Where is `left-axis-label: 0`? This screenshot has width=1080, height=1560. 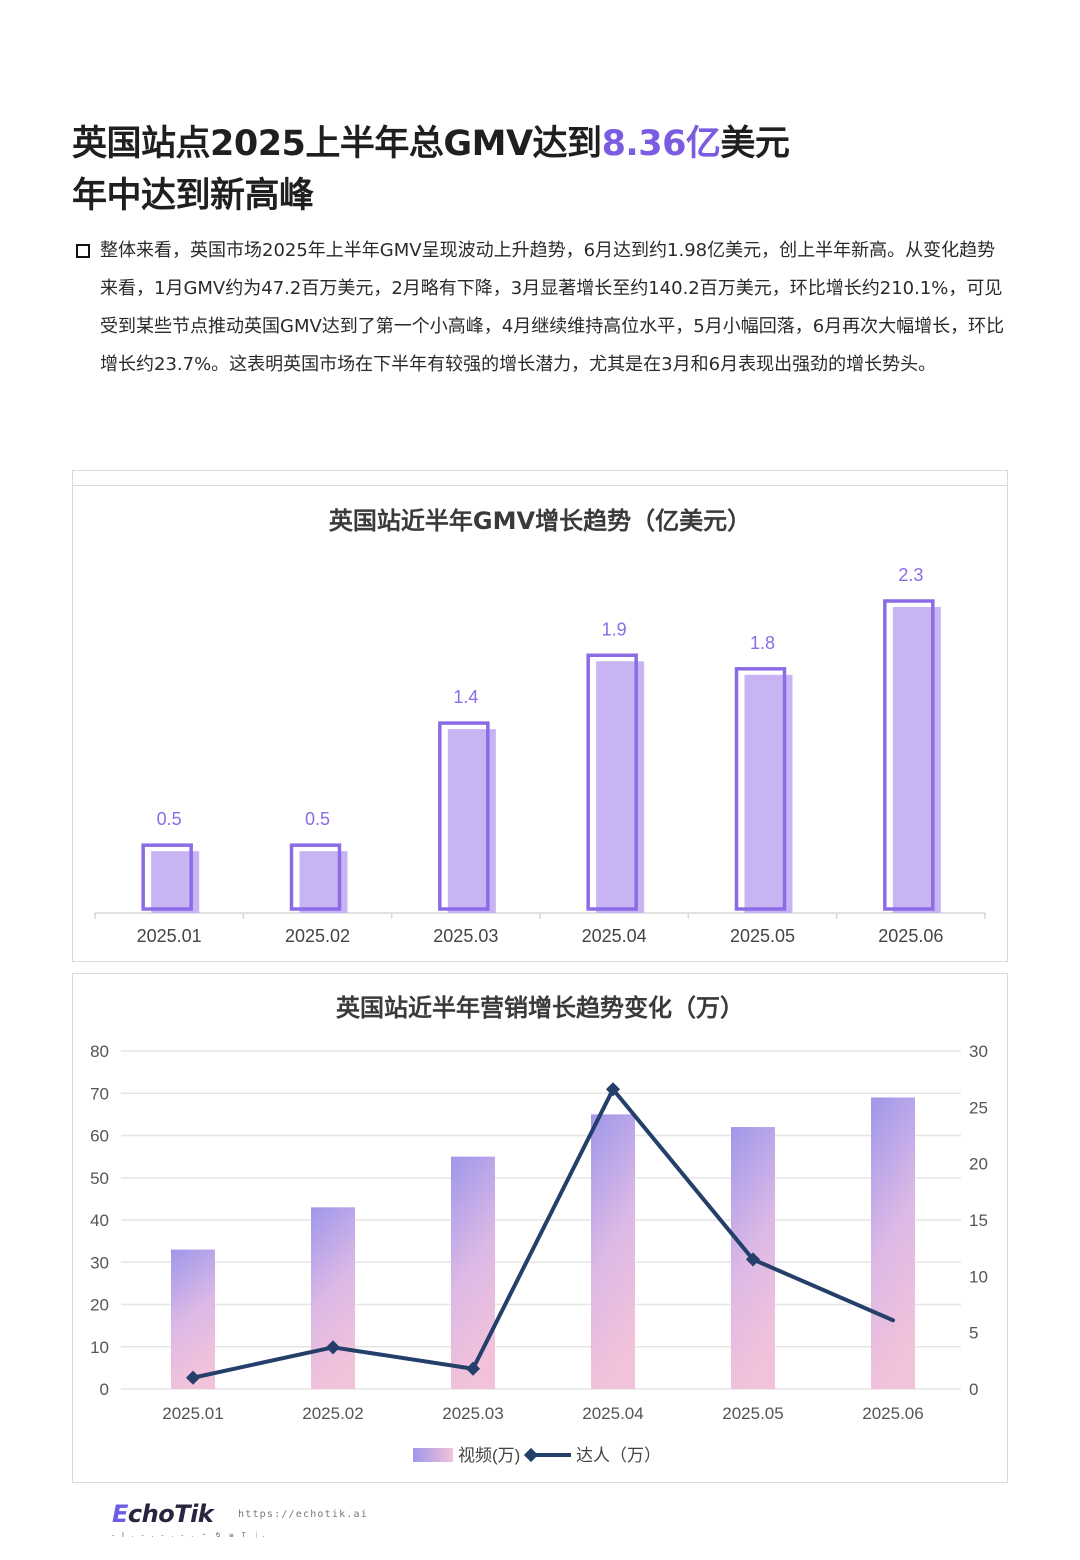 left-axis-label: 0 is located at coordinates (104, 1389).